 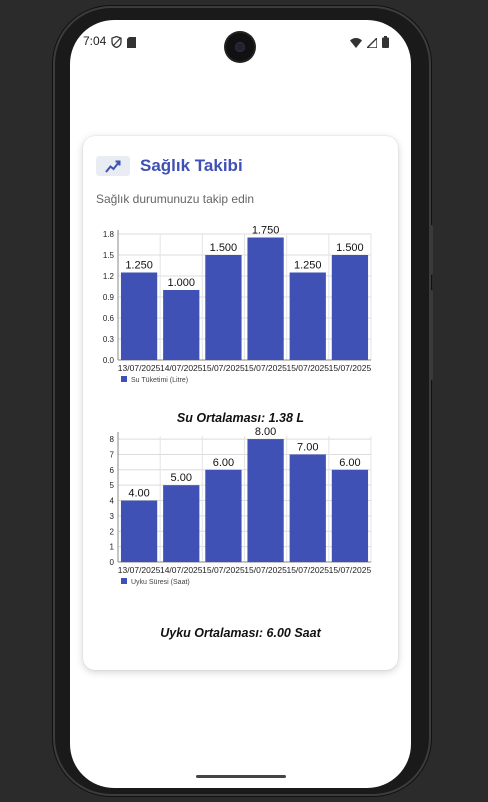 I want to click on y-tick-label: 8, so click(x=112, y=439).